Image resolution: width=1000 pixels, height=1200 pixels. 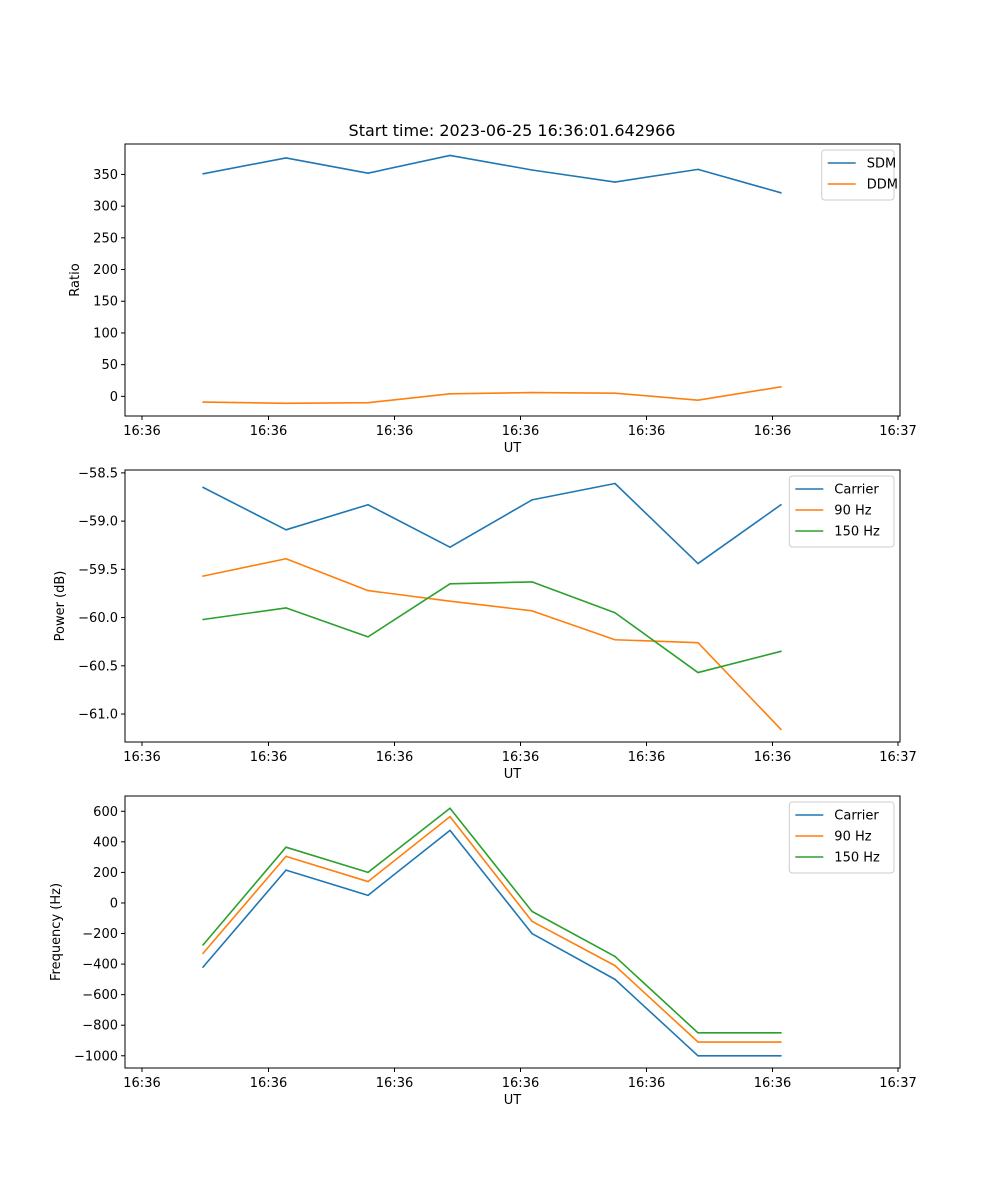 What do you see at coordinates (100, 965) in the screenshot?
I see `y-tick-label: −400` at bounding box center [100, 965].